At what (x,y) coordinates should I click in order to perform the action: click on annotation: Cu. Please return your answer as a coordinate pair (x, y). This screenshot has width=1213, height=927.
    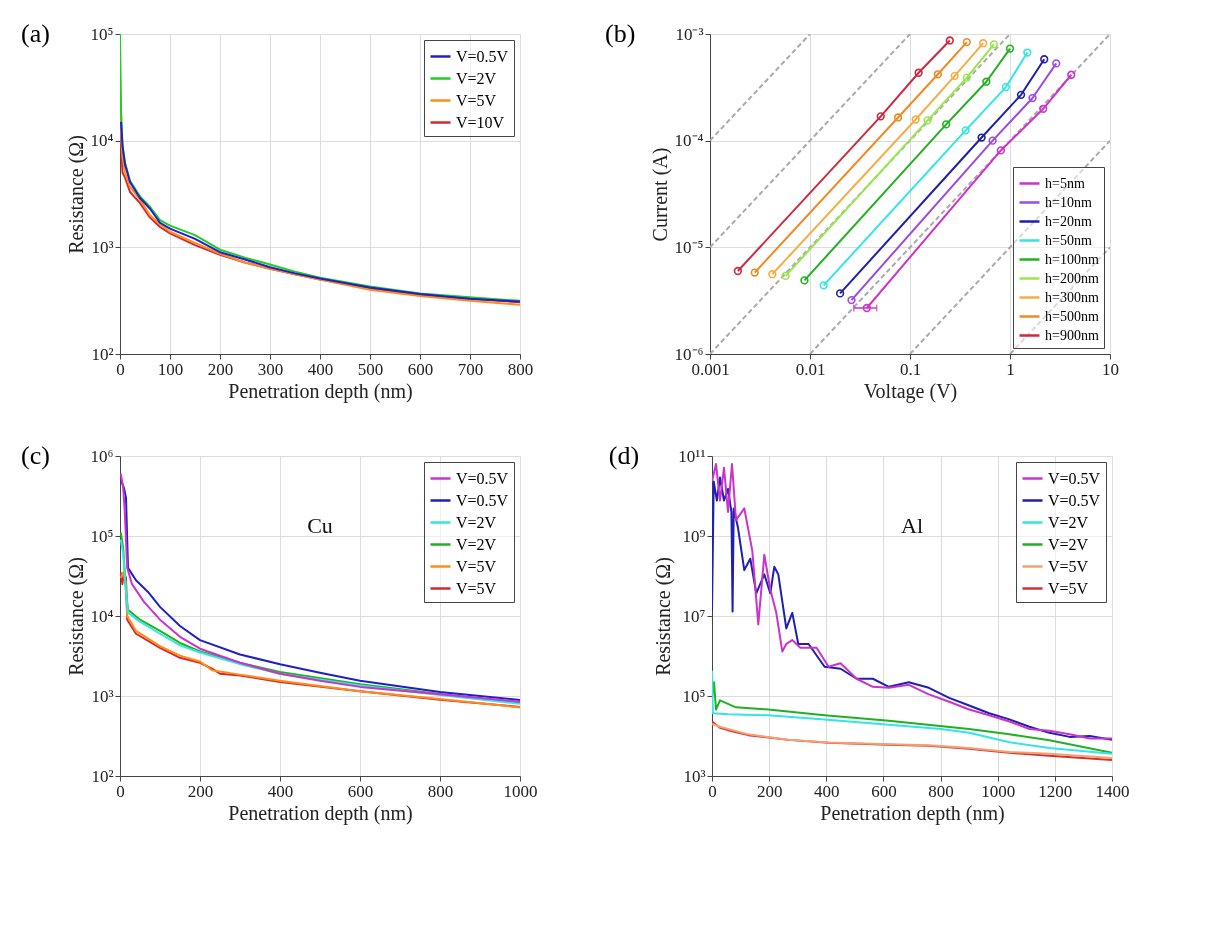
    Looking at the image, I should click on (320, 526).